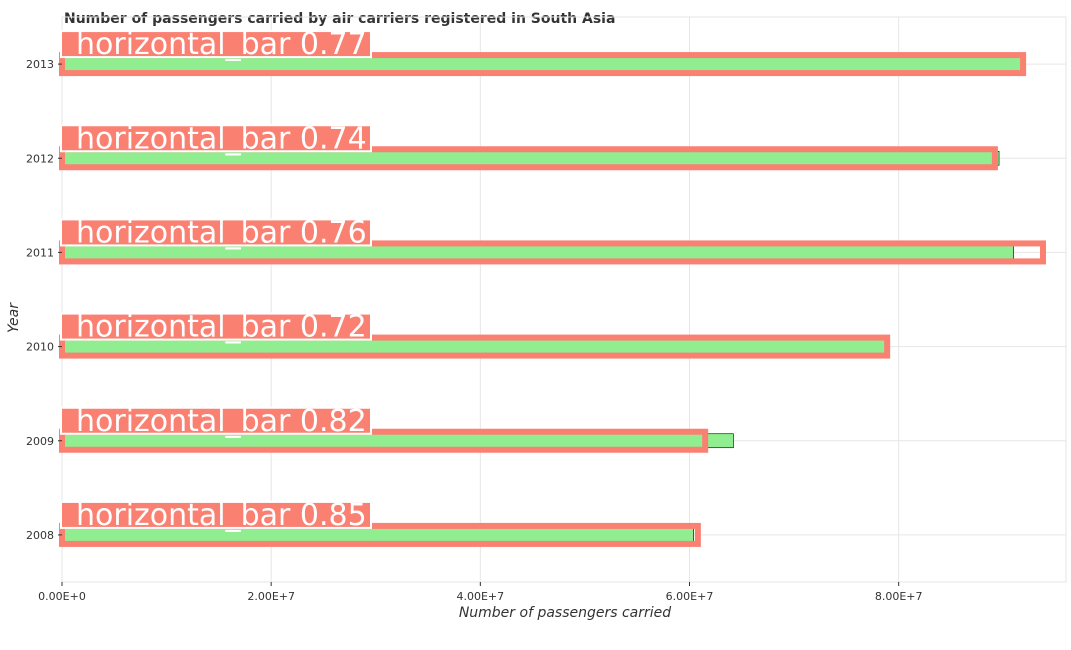  Describe the element at coordinates (40, 64) in the screenshot. I see `y-tick-label: 2013` at that location.